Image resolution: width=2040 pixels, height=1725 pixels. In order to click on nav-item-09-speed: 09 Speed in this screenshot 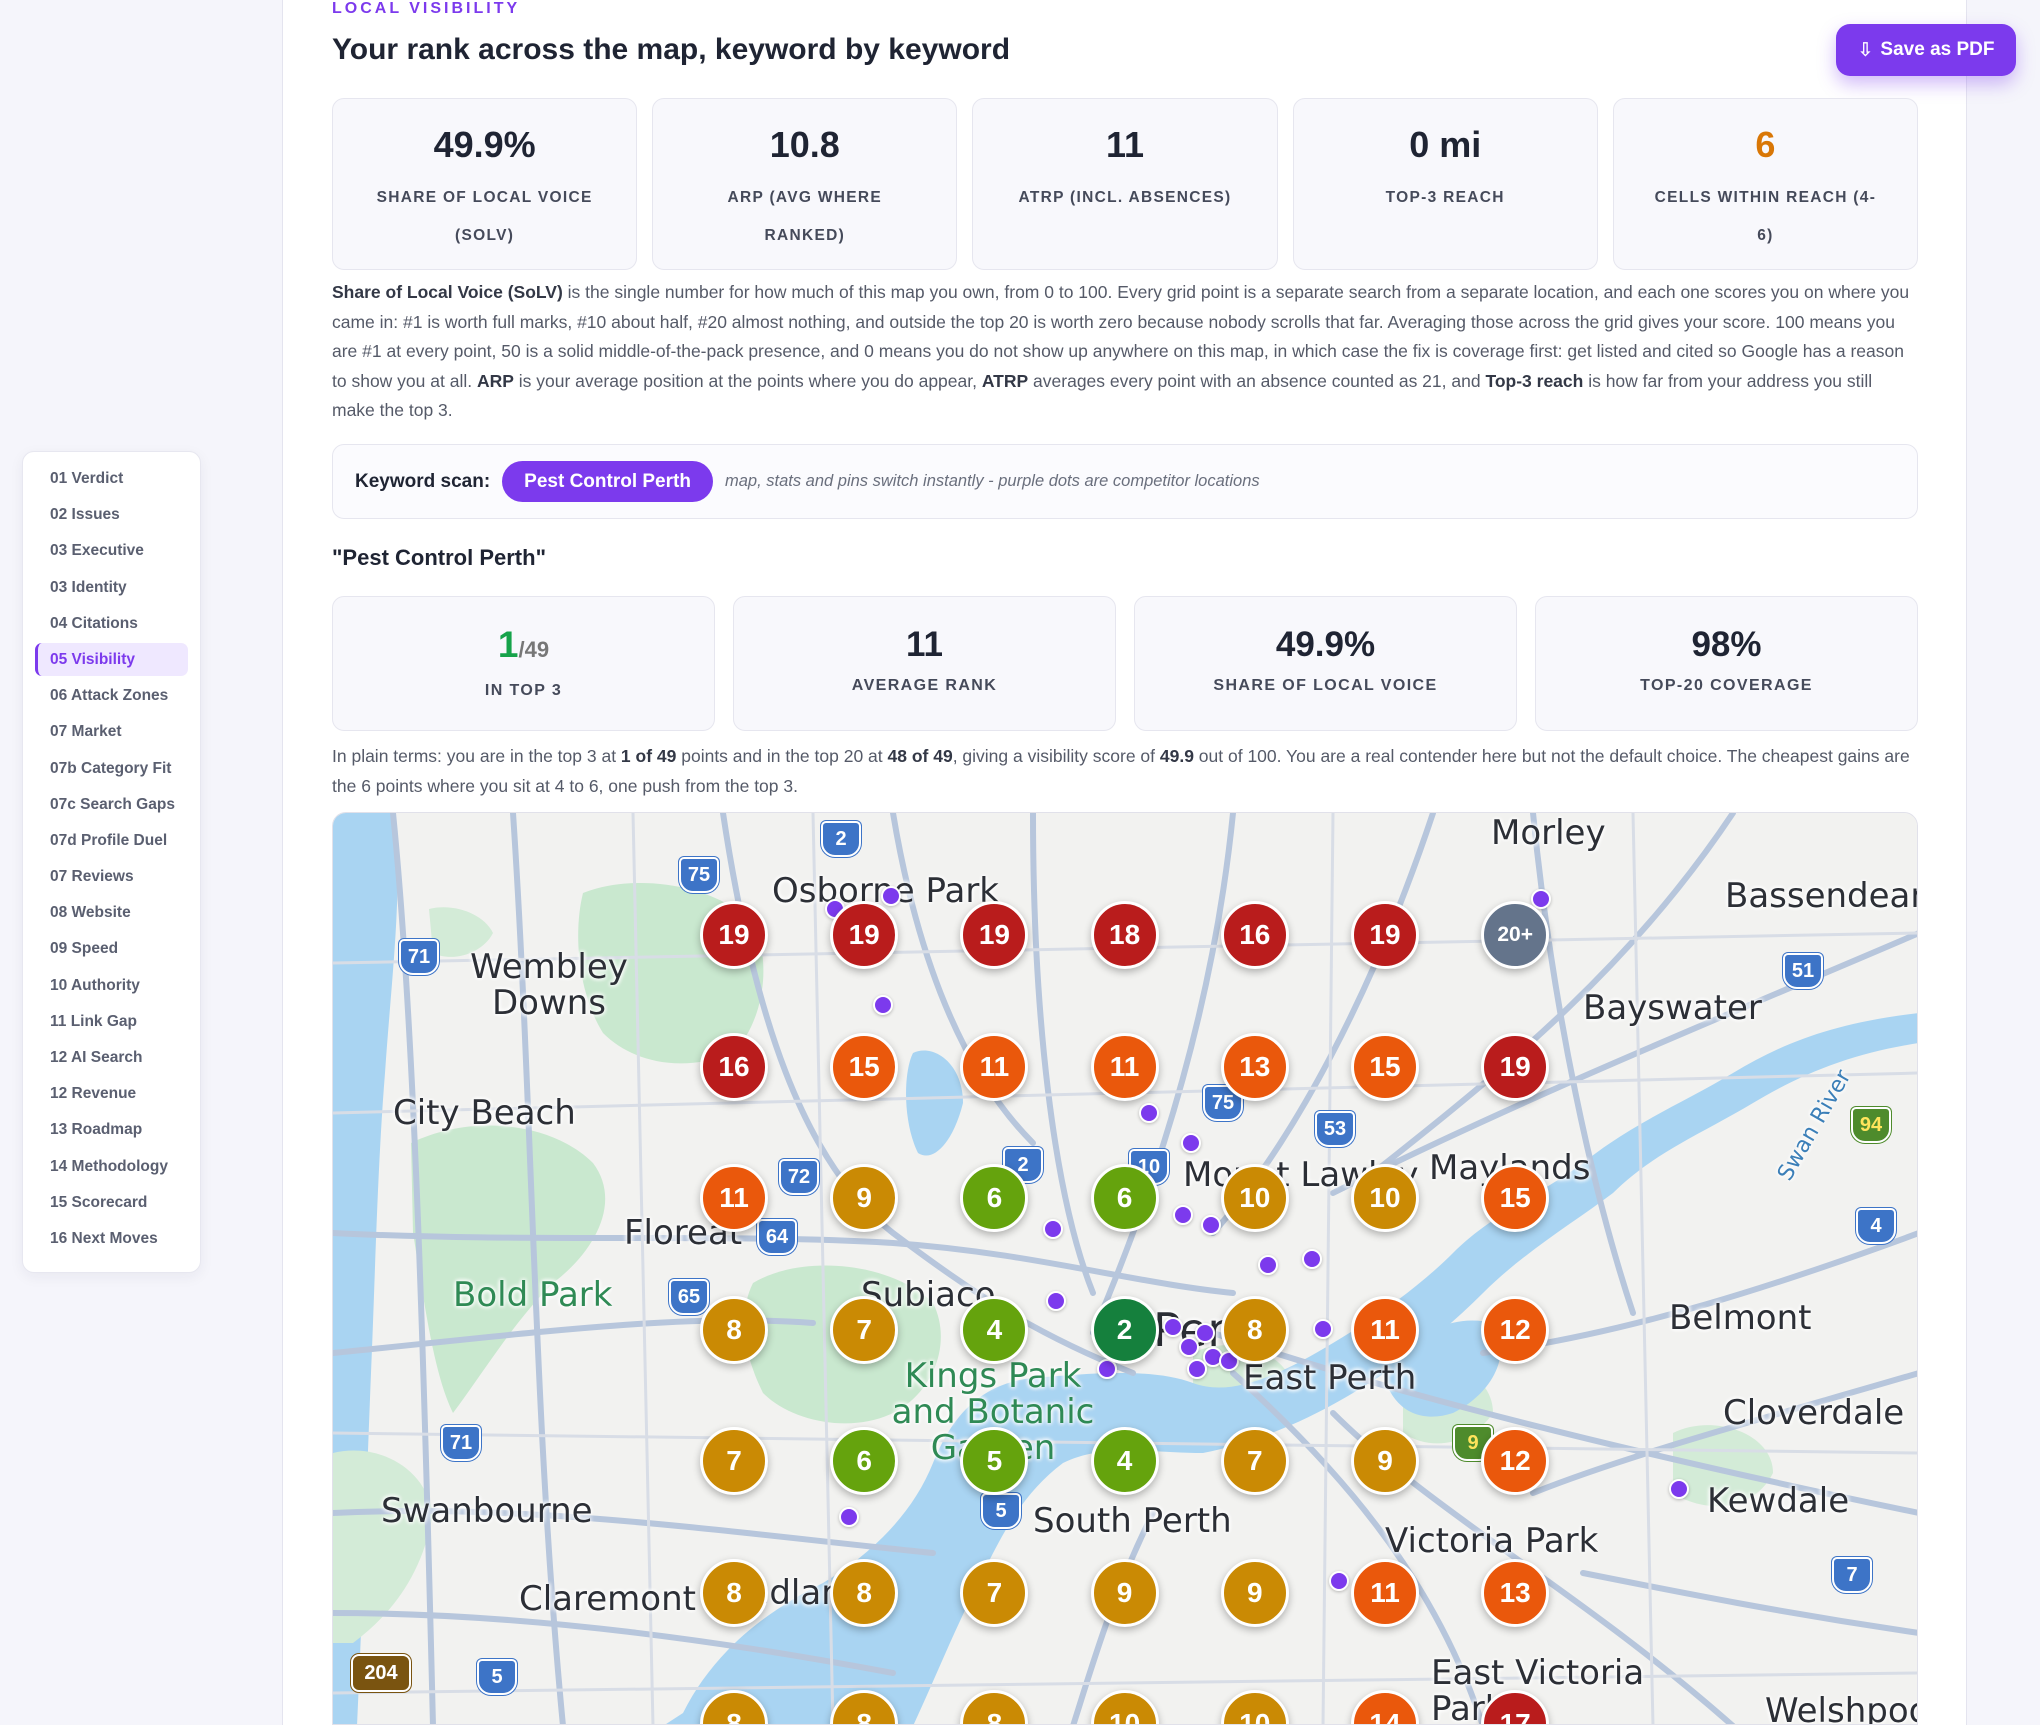, I will do `click(84, 949)`.